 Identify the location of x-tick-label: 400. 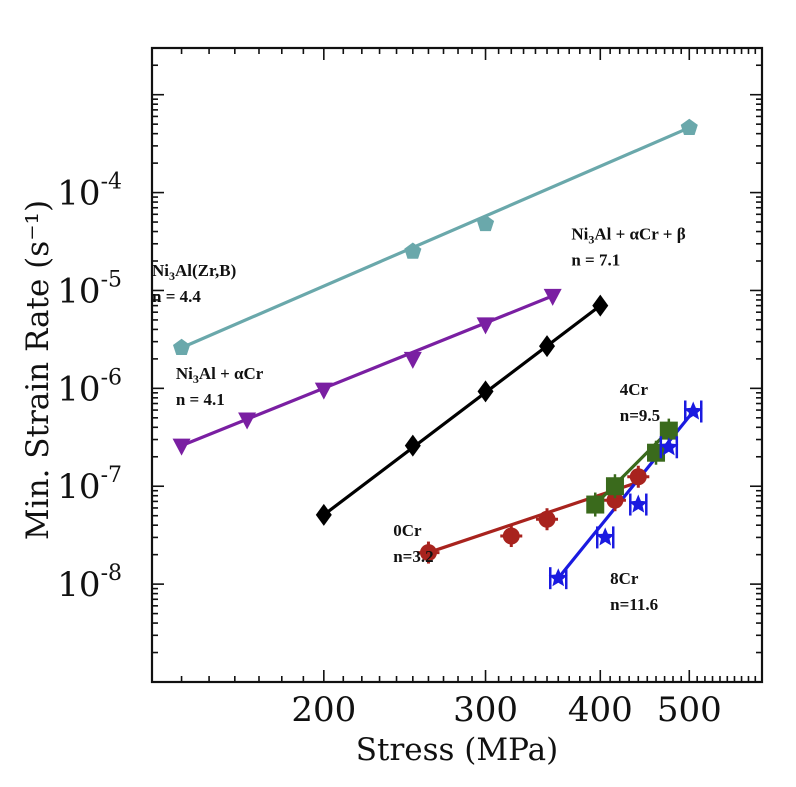
(600, 710).